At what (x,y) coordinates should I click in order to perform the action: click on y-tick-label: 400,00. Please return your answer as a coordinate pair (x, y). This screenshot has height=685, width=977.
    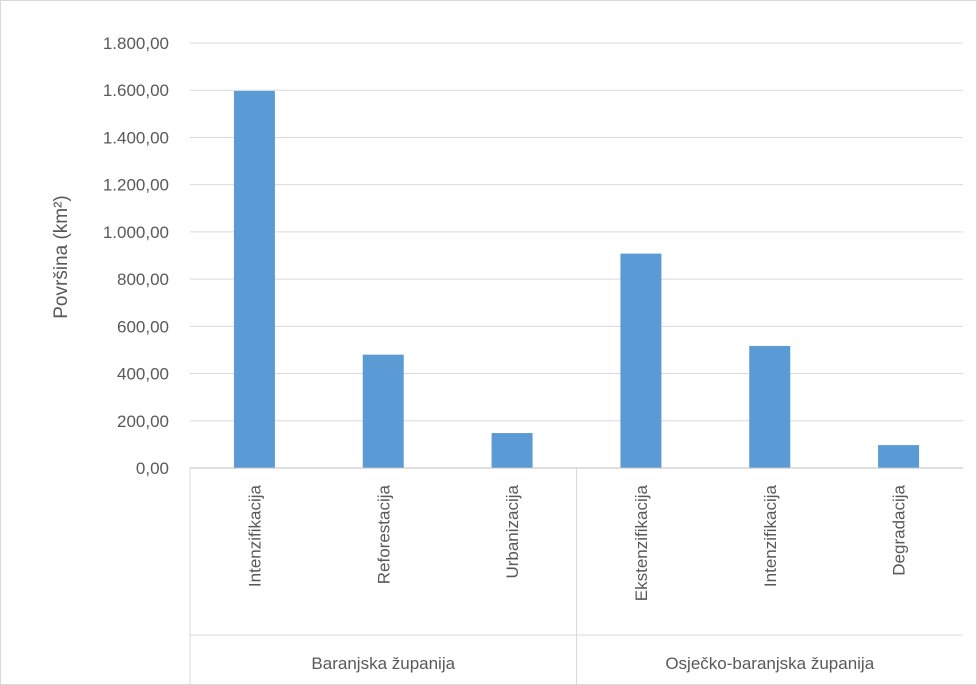
    Looking at the image, I should click on (143, 374).